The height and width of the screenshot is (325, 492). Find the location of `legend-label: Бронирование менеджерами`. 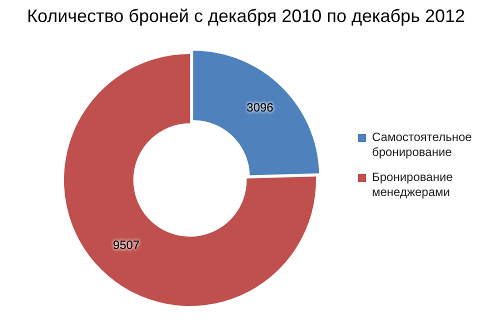

legend-label: Бронирование менеджерами is located at coordinates (413, 185).